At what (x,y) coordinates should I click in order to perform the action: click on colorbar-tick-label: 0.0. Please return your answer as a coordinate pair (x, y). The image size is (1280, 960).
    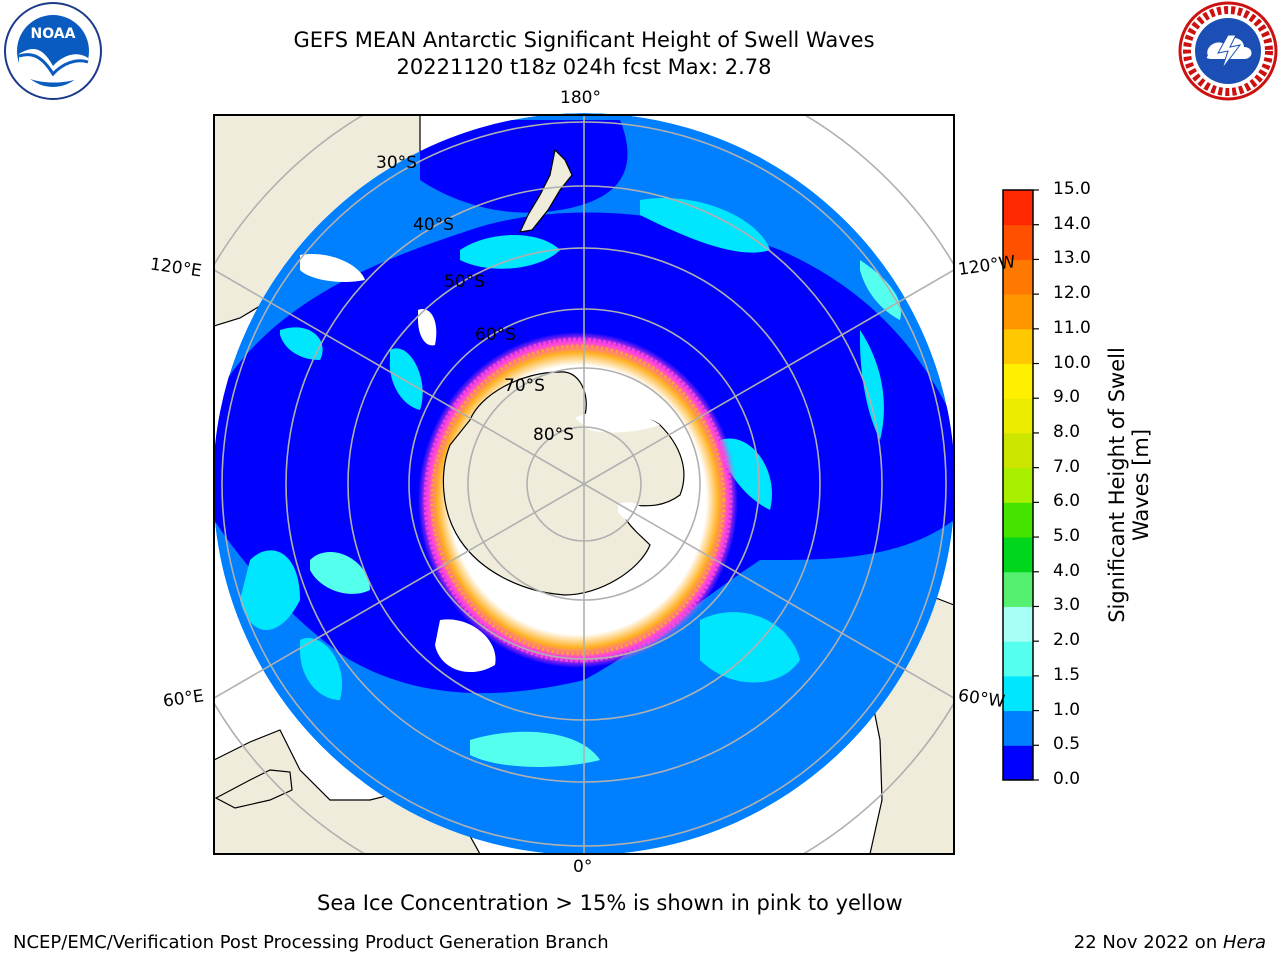
    Looking at the image, I should click on (1067, 779).